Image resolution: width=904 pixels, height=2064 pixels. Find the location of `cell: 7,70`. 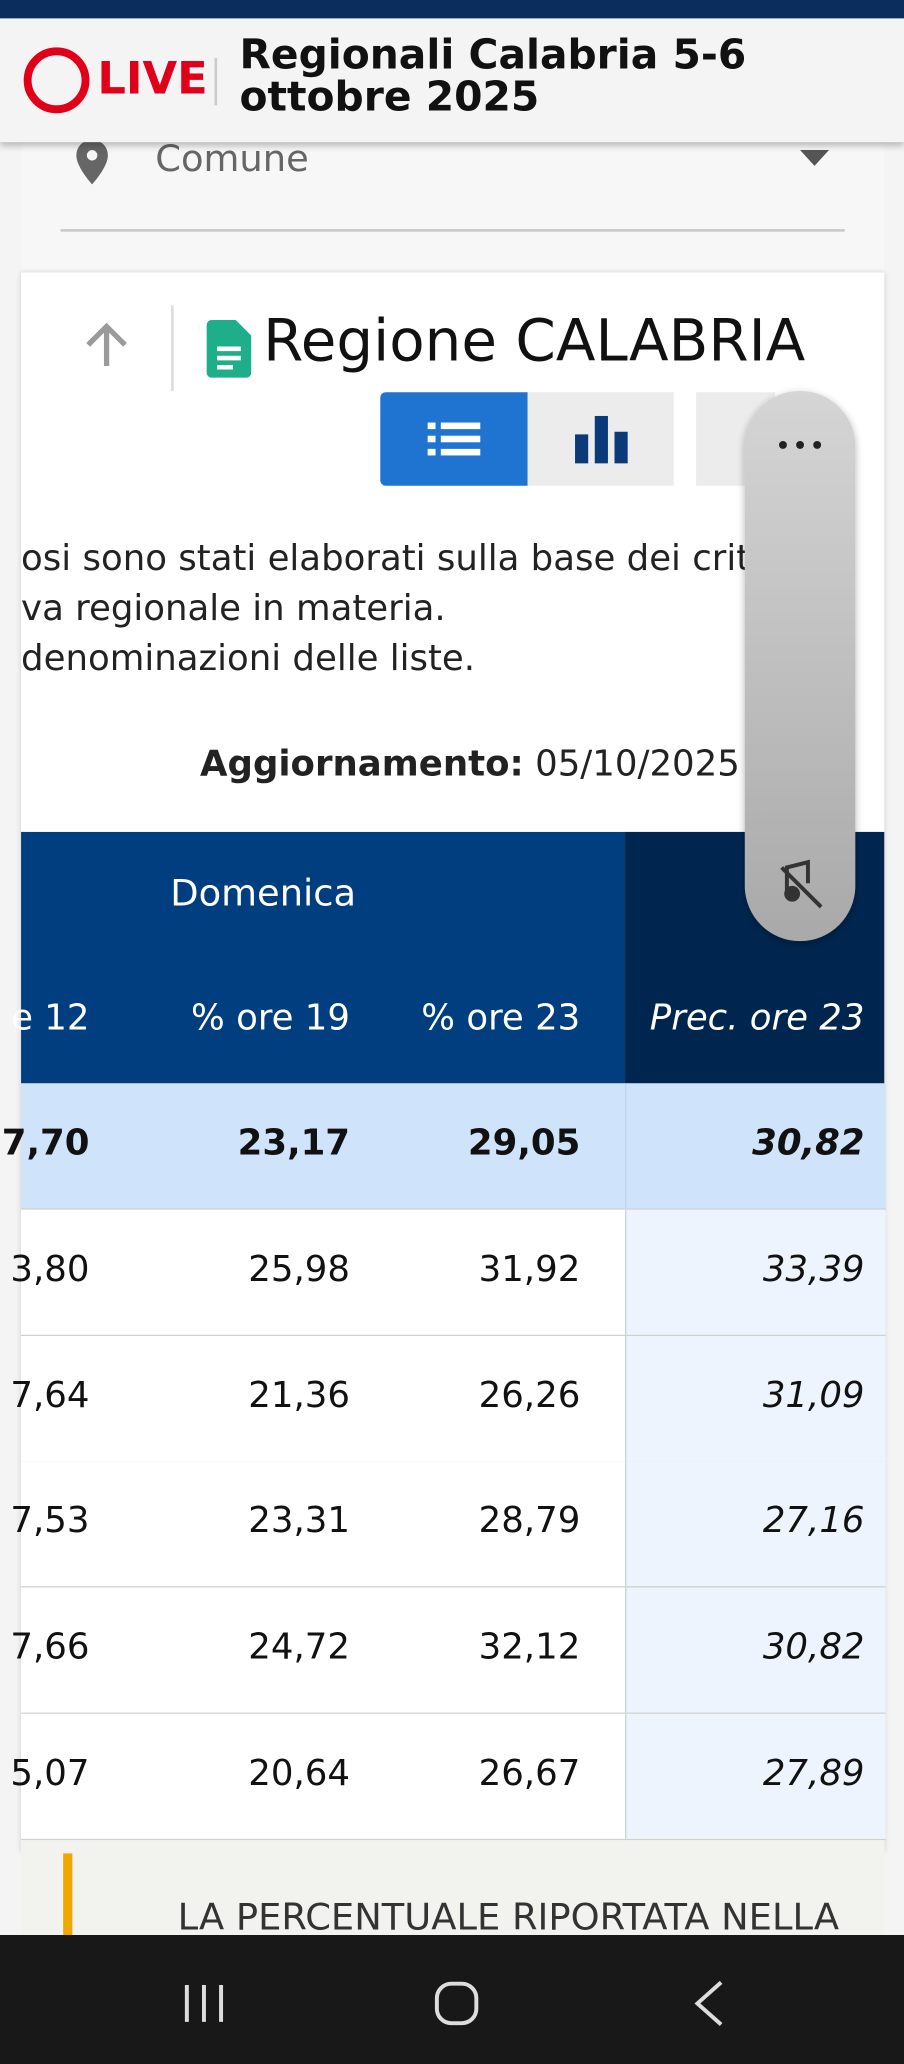

cell: 7,70 is located at coordinates (45, 1143).